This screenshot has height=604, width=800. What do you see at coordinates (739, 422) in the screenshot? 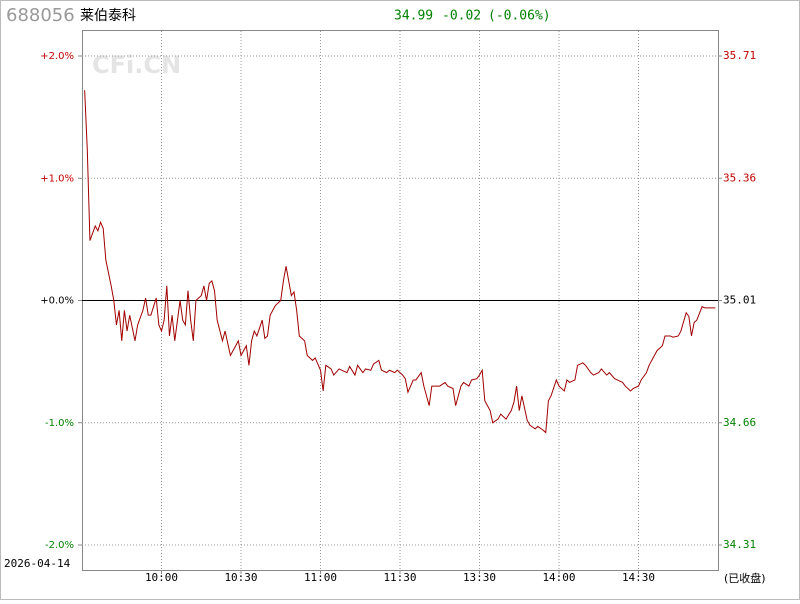
I see `y2-tick-label: 34.66` at bounding box center [739, 422].